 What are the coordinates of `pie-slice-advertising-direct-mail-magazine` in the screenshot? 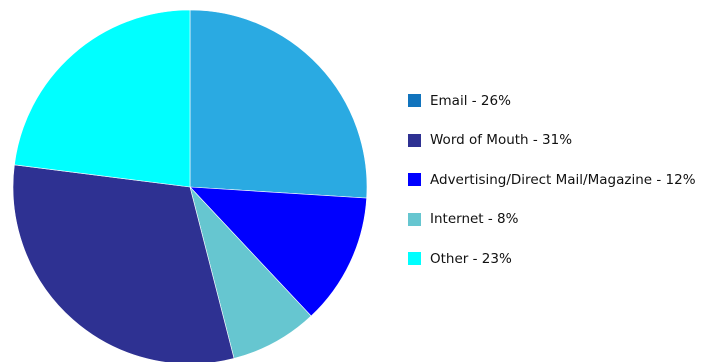 It's located at (278, 251).